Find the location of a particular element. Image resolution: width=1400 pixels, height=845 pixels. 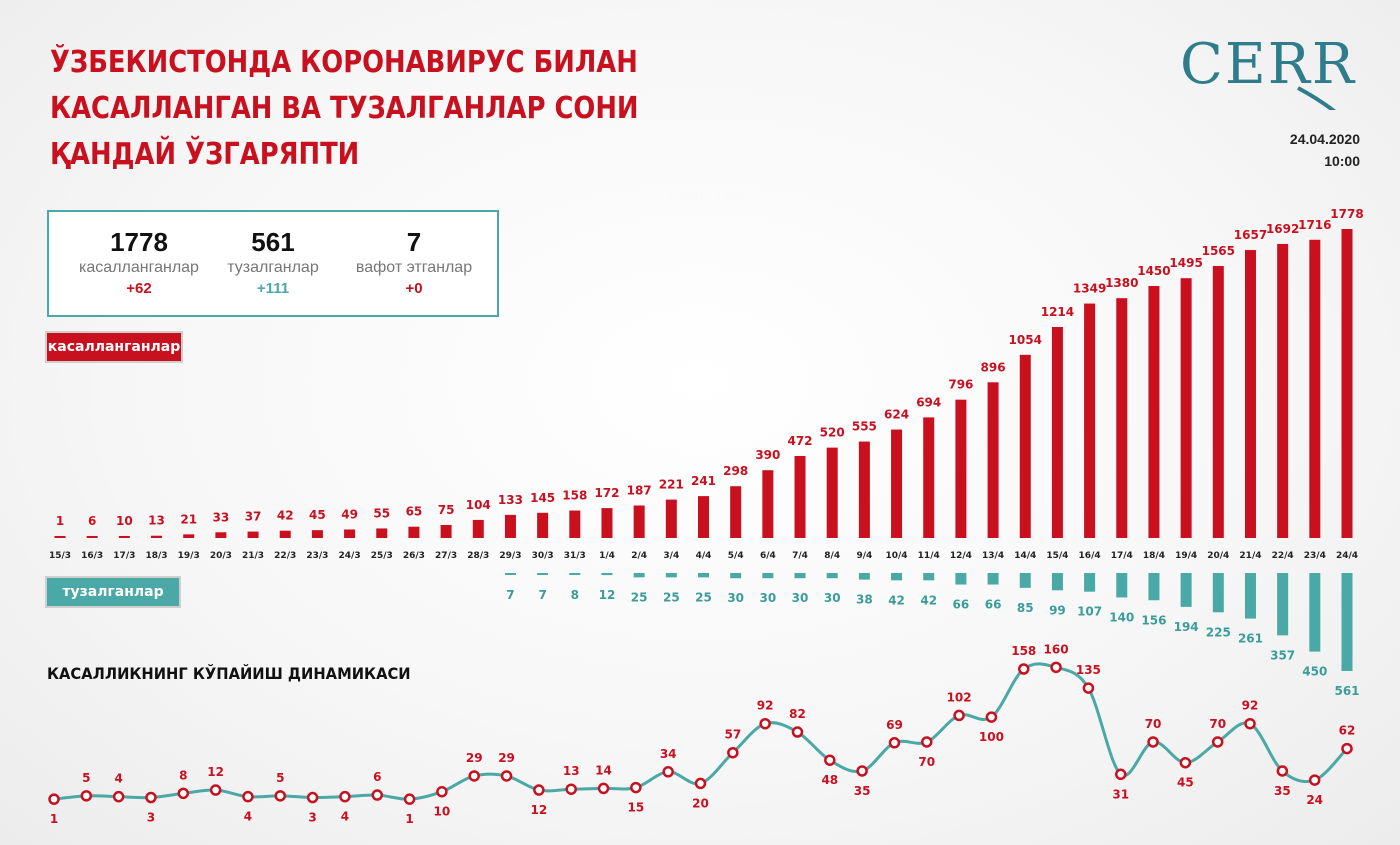

cases-value-label: 104 is located at coordinates (478, 505).